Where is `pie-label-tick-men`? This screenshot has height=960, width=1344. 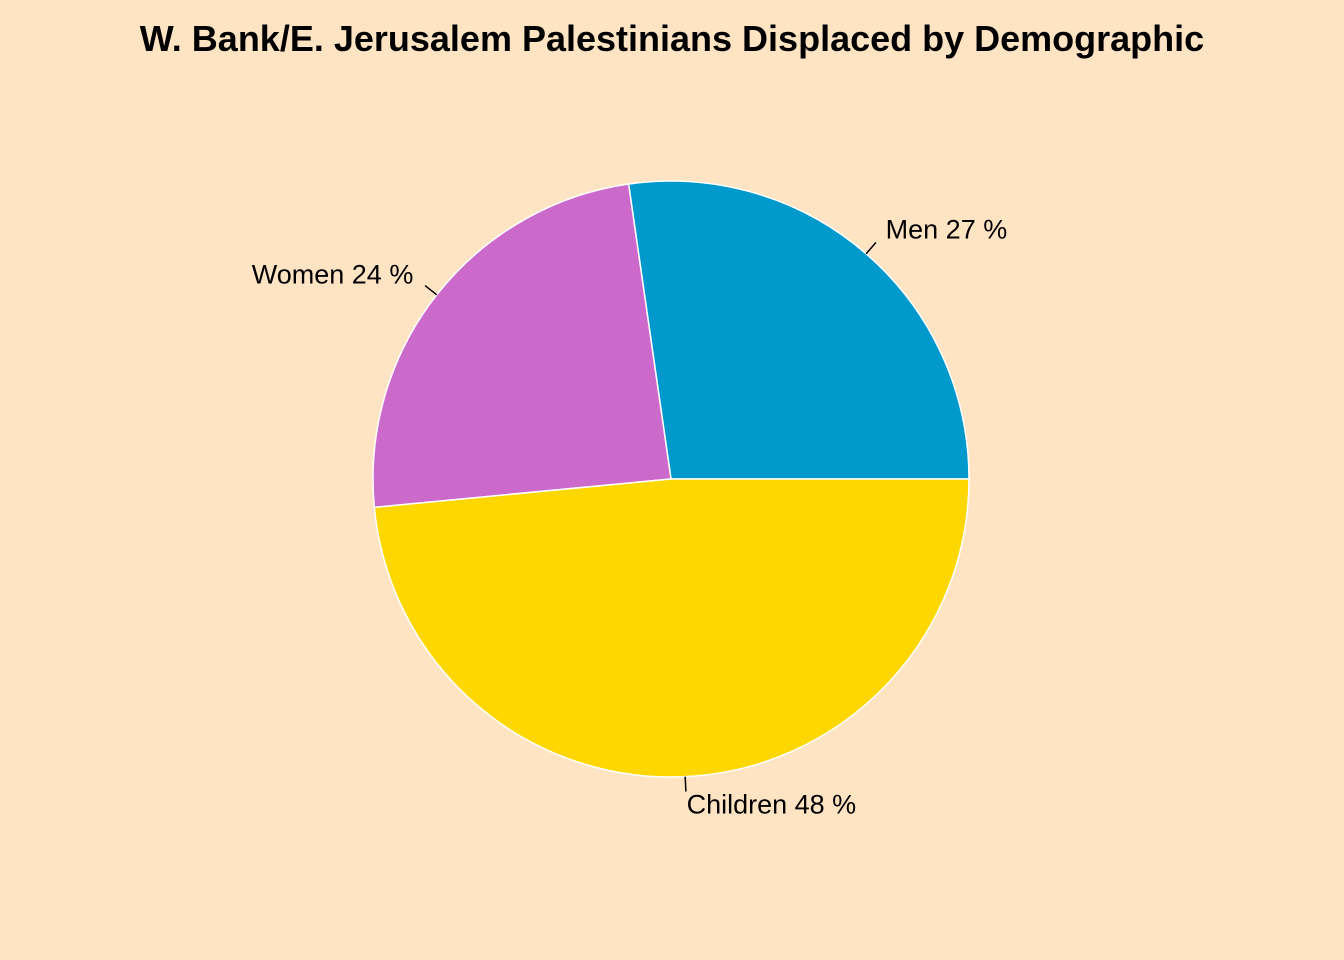
pie-label-tick-men is located at coordinates (871, 248).